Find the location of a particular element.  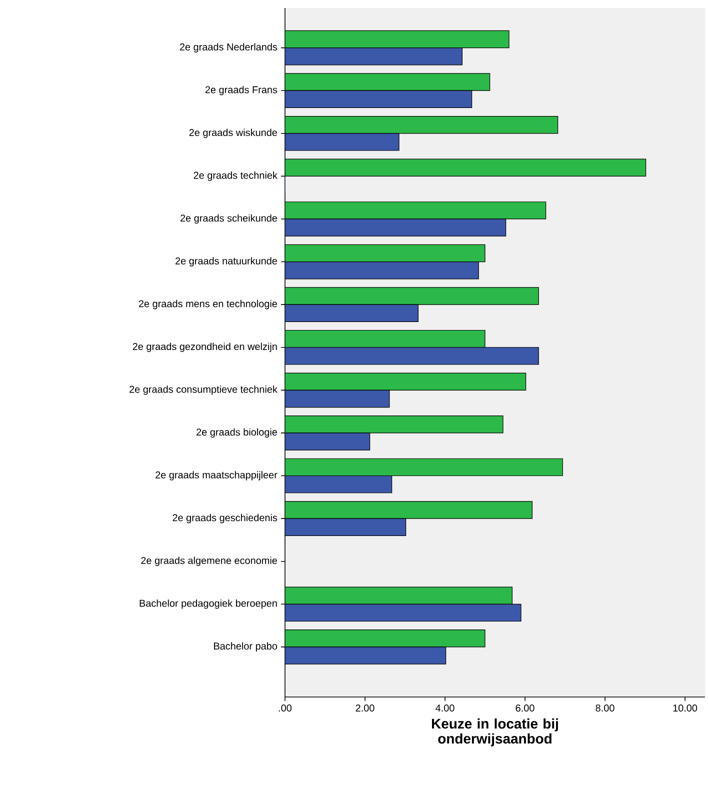

x-axis-title: Keuze in locatie bij onderwijsaanbod is located at coordinates (495, 732).